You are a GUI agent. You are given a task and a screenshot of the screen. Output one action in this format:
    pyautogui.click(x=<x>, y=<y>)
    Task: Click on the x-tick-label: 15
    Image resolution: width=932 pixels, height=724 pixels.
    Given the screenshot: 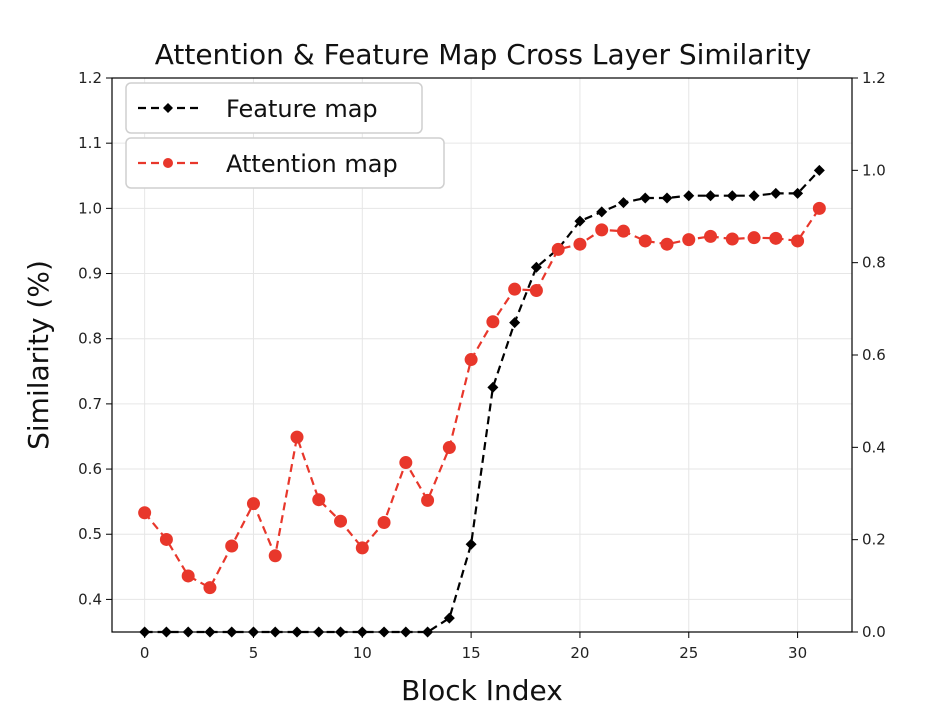 What is the action you would take?
    pyautogui.click(x=471, y=653)
    